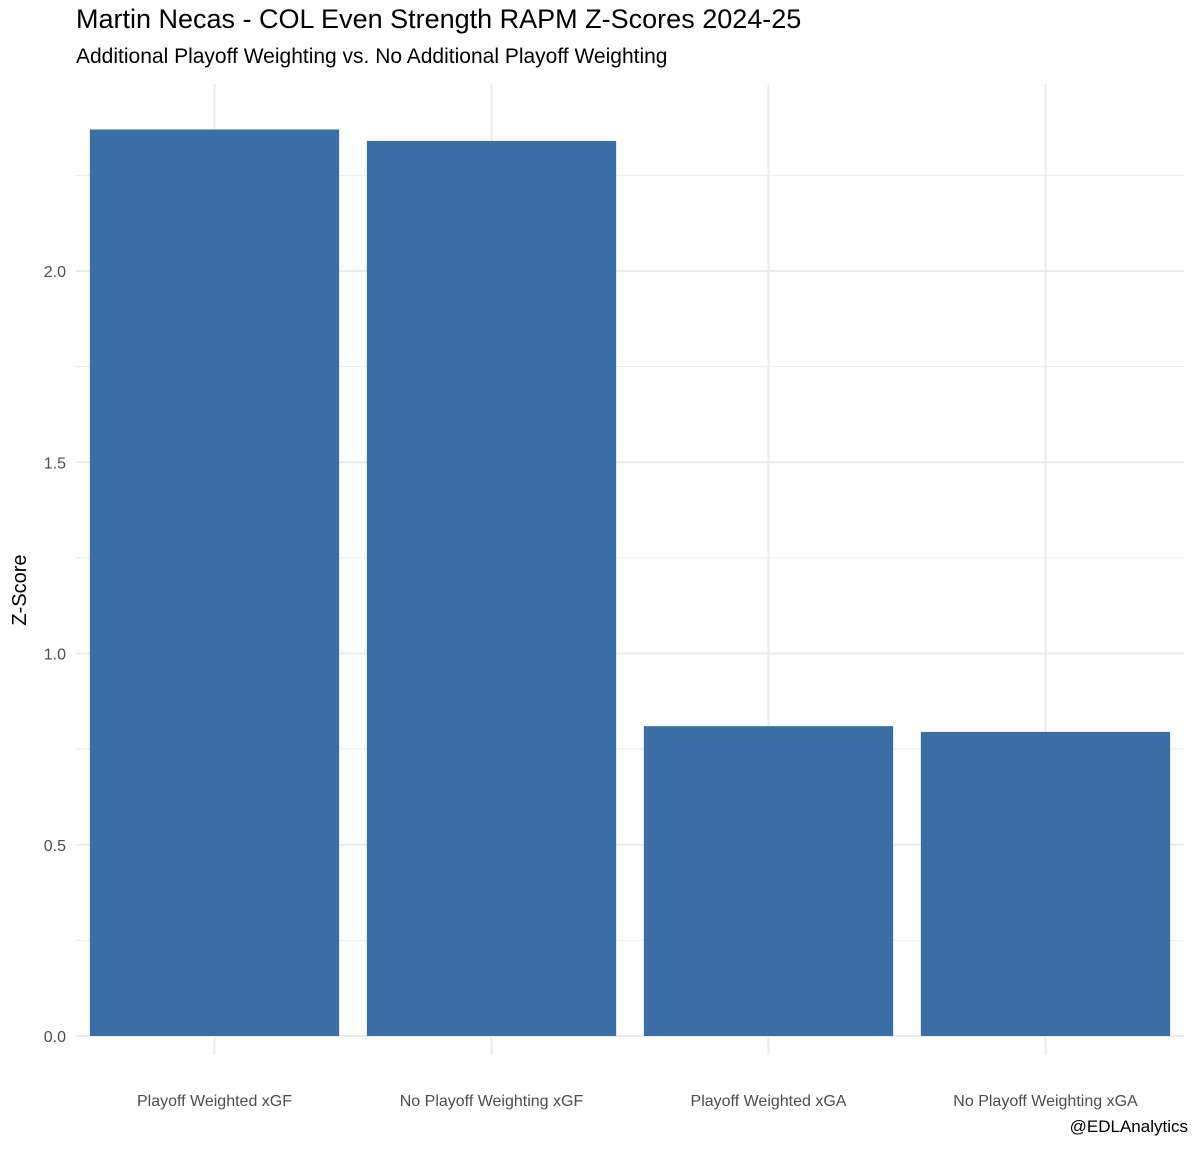 This screenshot has width=1200, height=1150. Describe the element at coordinates (1128, 1126) in the screenshot. I see `chart-caption: @EDLAnalytics` at that location.